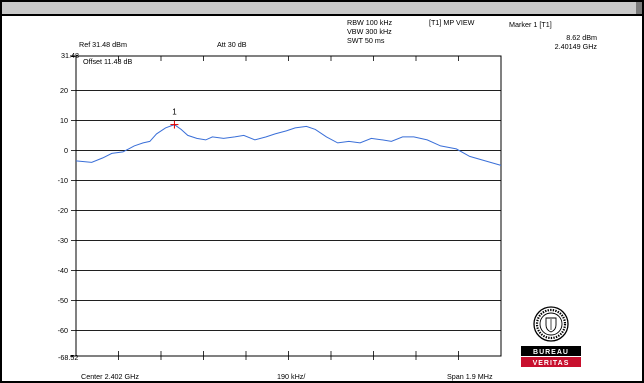 This screenshot has width=644, height=383. Describe the element at coordinates (291, 376) in the screenshot. I see `span-per-division: 190 kHz/` at that location.